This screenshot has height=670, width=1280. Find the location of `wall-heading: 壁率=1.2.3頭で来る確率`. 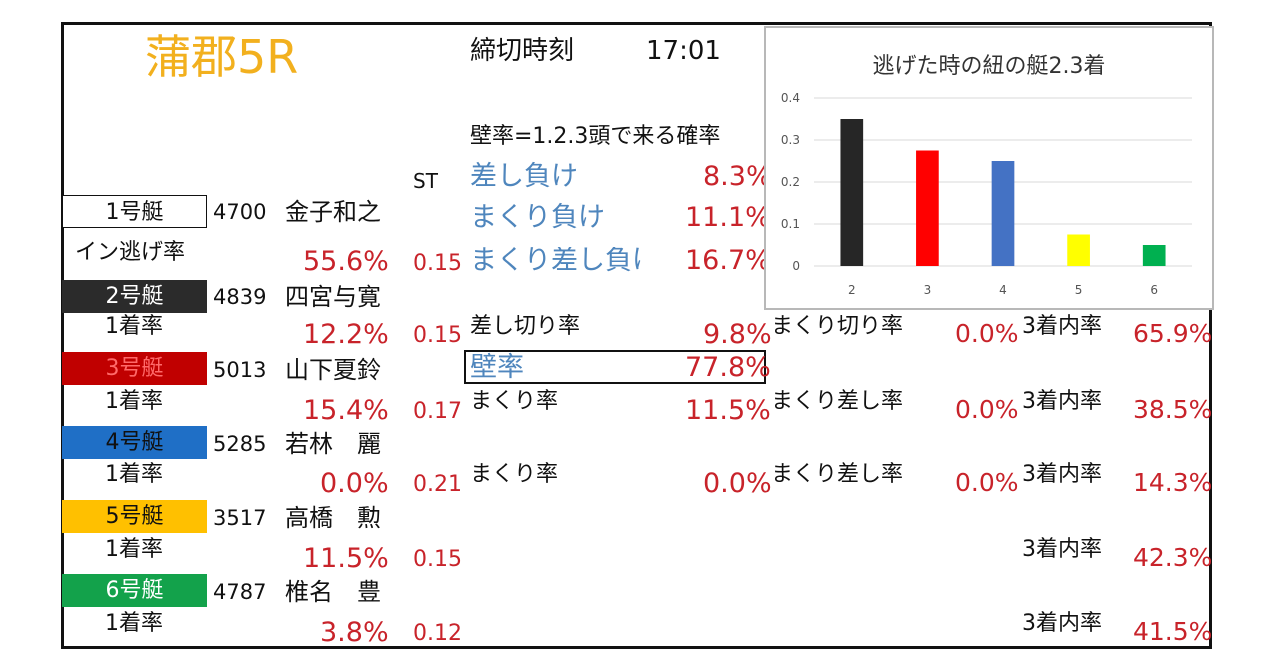

wall-heading: 壁率=1.2.3頭で来る確率 is located at coordinates (595, 136).